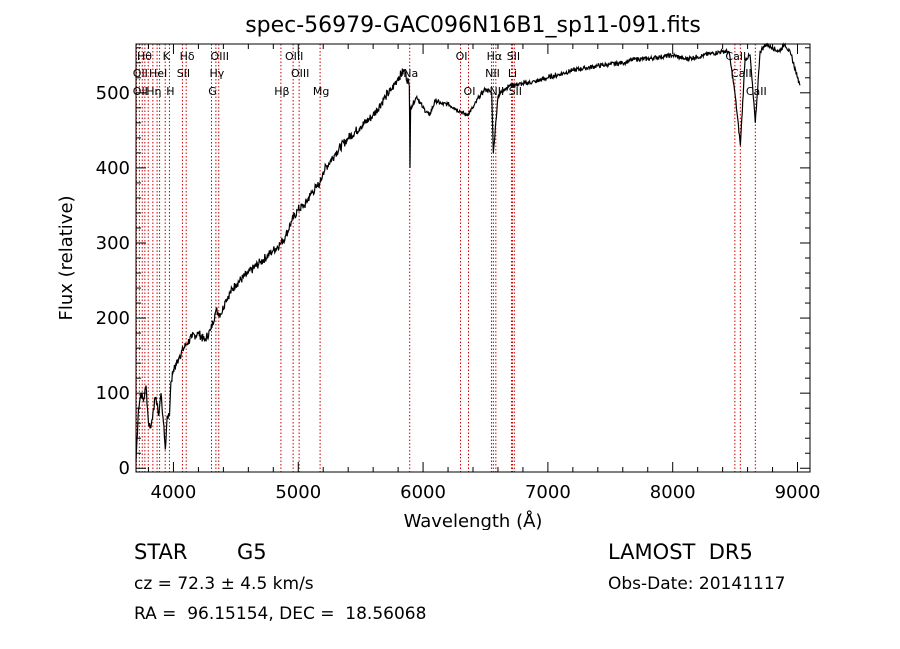 This screenshot has width=900, height=649. Describe the element at coordinates (252, 552) in the screenshot. I see `spectral-subclass: G5` at that location.